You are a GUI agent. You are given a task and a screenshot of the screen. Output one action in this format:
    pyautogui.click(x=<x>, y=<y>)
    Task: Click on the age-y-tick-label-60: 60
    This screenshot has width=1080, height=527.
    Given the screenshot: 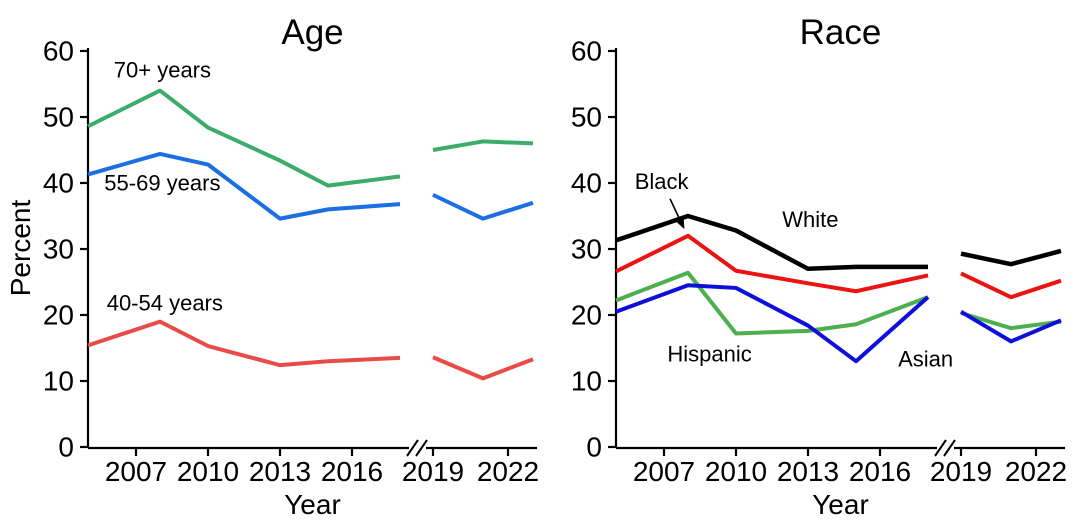 What is the action you would take?
    pyautogui.click(x=58, y=51)
    